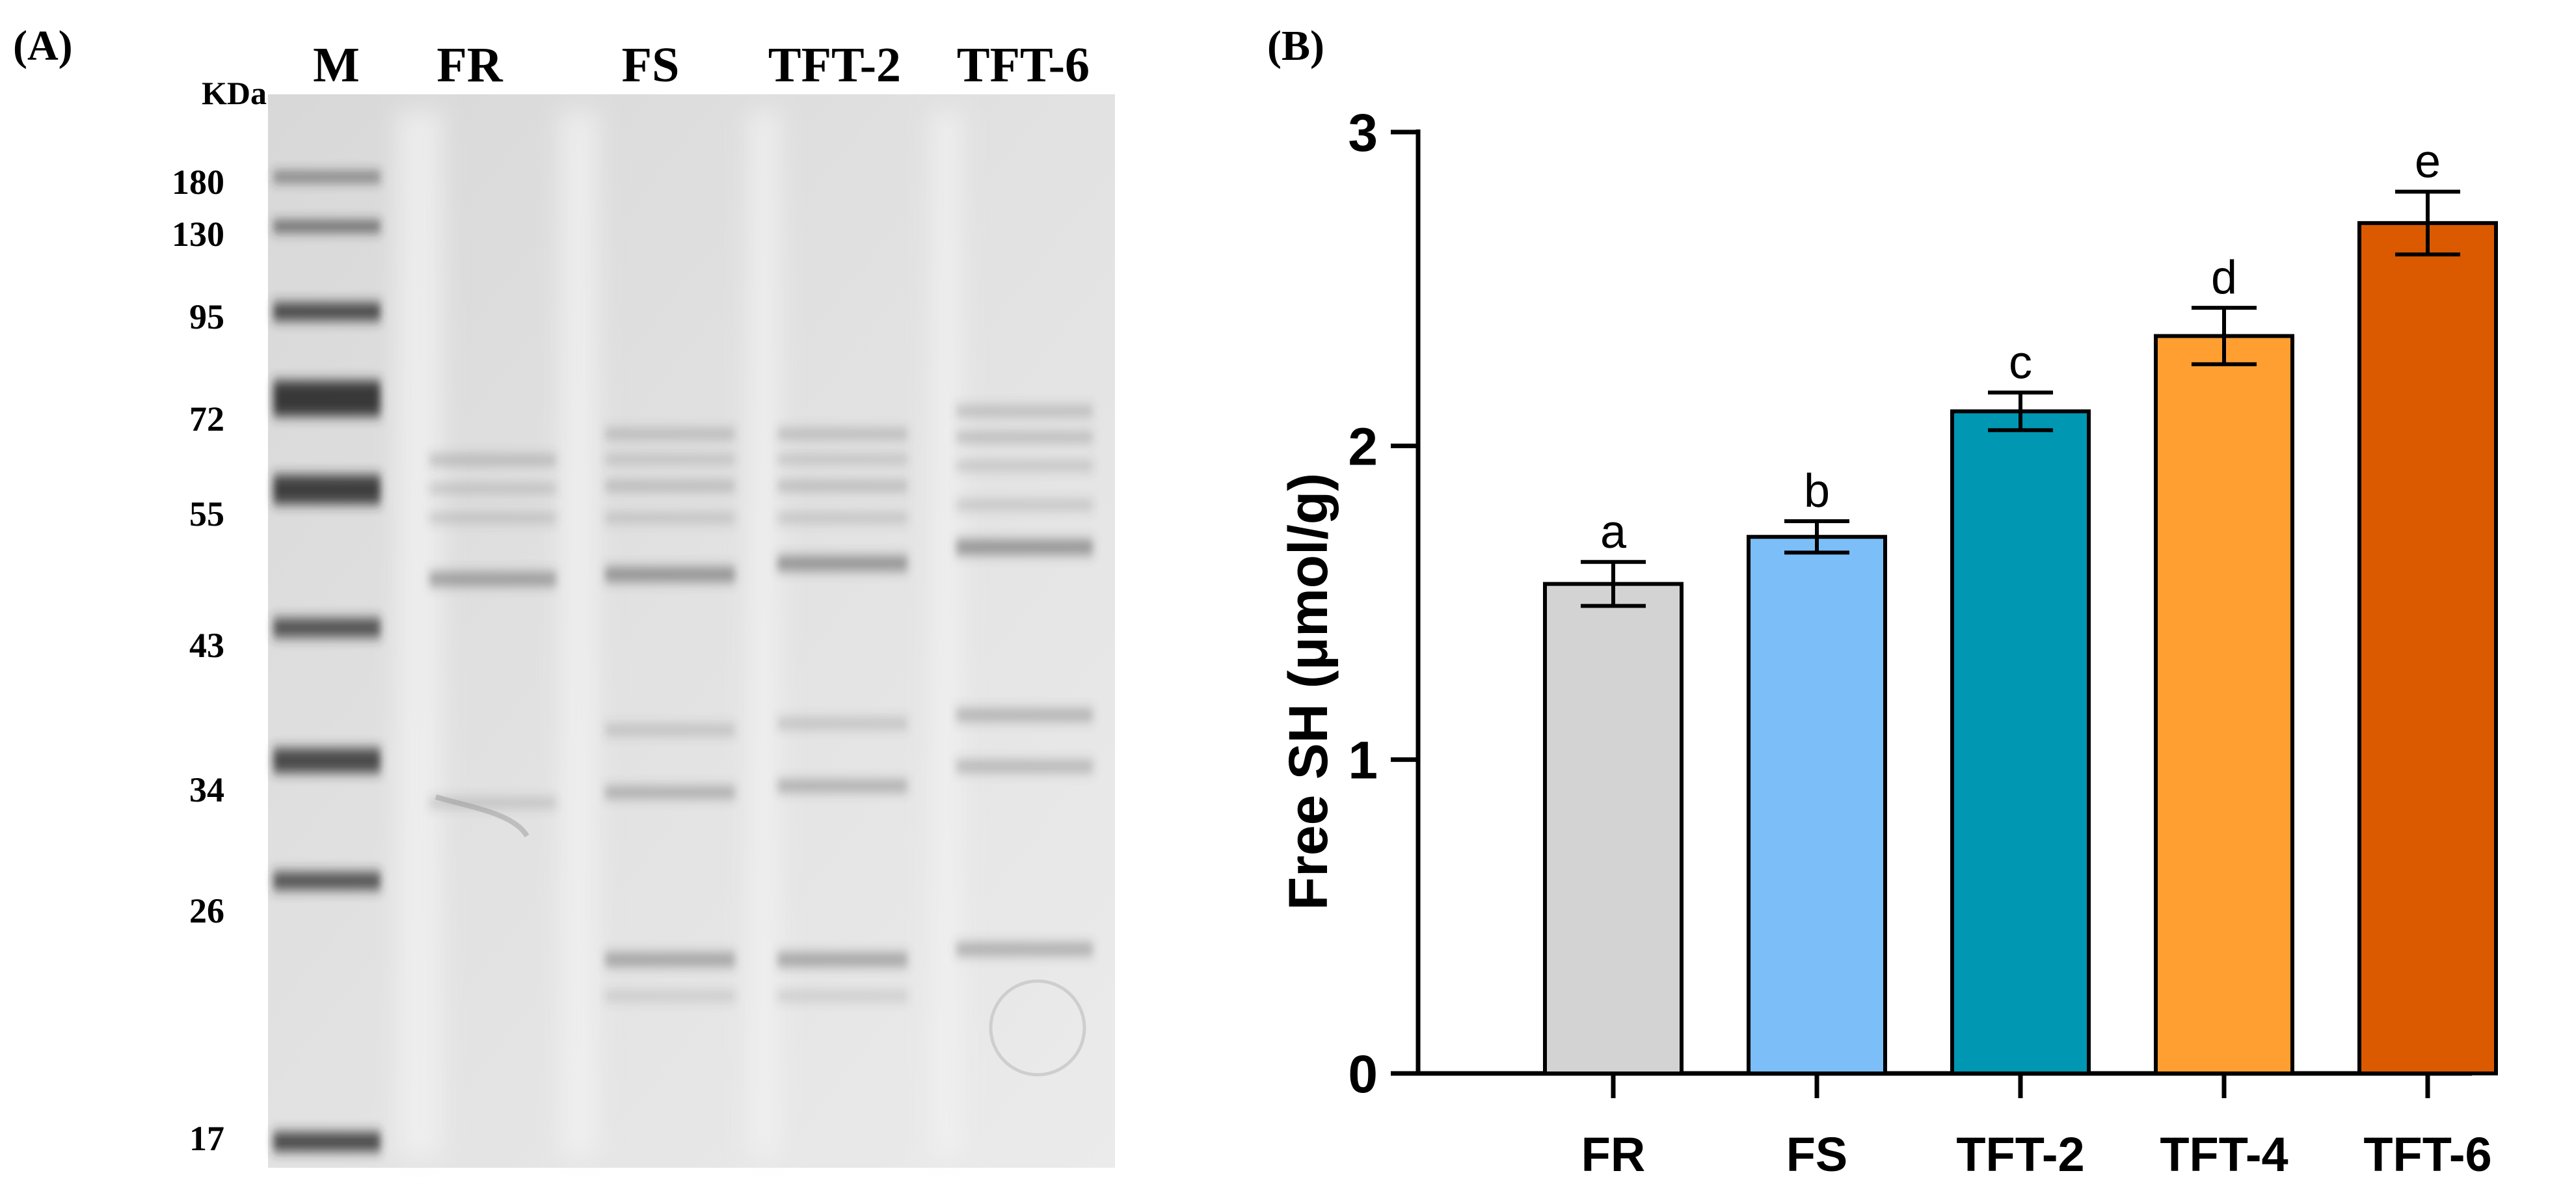  What do you see at coordinates (2427, 1154) in the screenshot?
I see `category-label: TFT-6` at bounding box center [2427, 1154].